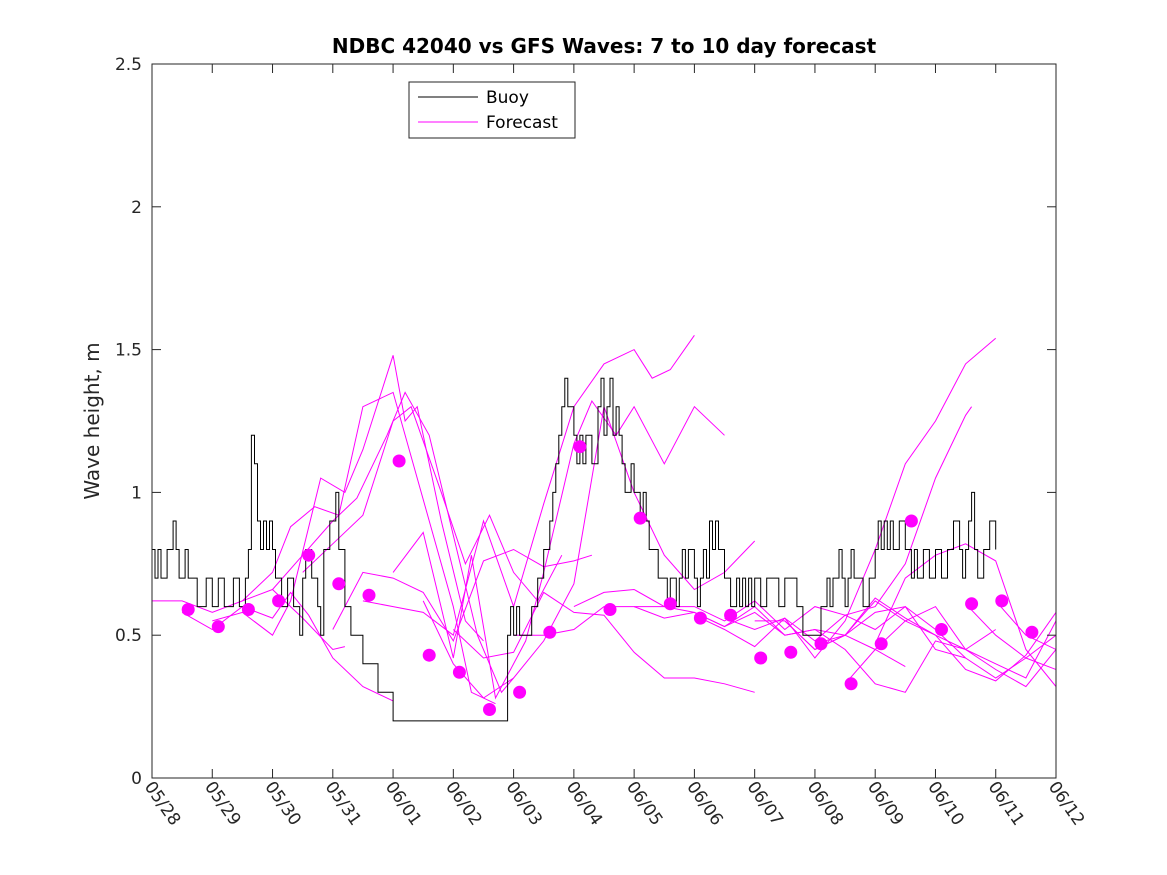  I want to click on x-tick-label: 06/04, so click(584, 804).